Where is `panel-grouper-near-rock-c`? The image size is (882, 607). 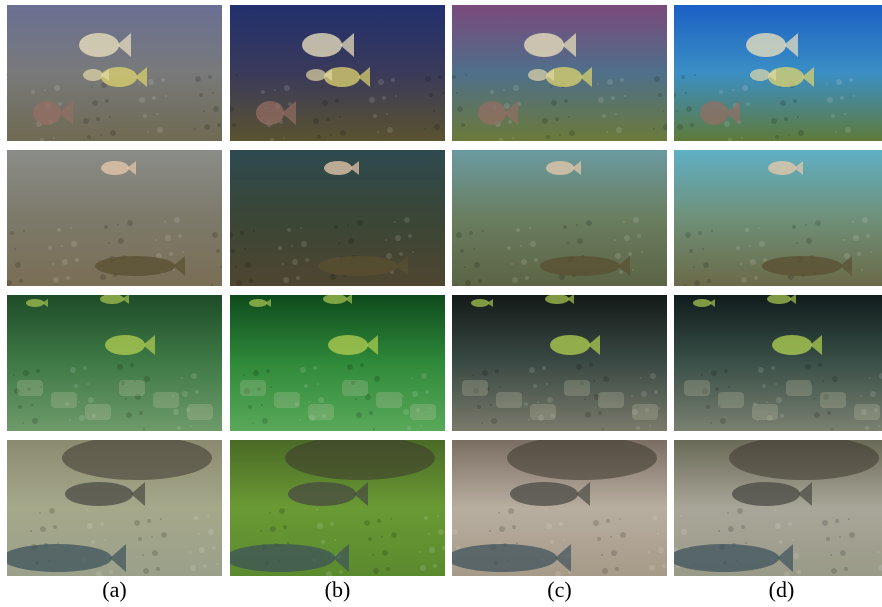 panel-grouper-near-rock-c is located at coordinates (559, 508).